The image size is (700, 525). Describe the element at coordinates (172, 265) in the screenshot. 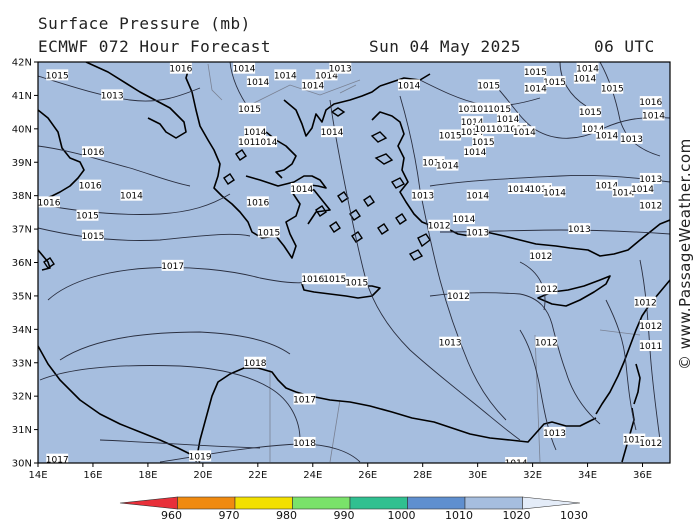

I see `isobar-label: 1017` at that location.